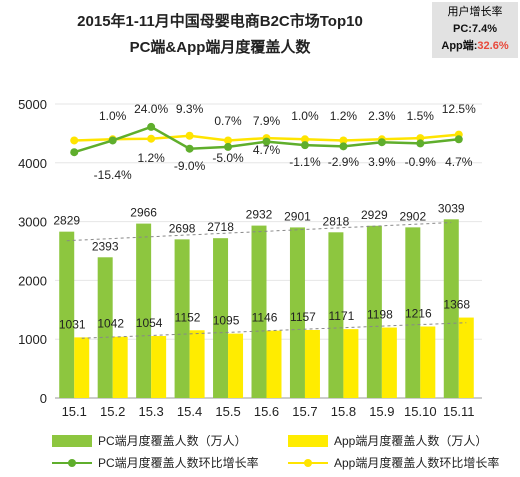 The height and width of the screenshot is (477, 520). I want to click on x-tick-label: 15.6, so click(266, 411).